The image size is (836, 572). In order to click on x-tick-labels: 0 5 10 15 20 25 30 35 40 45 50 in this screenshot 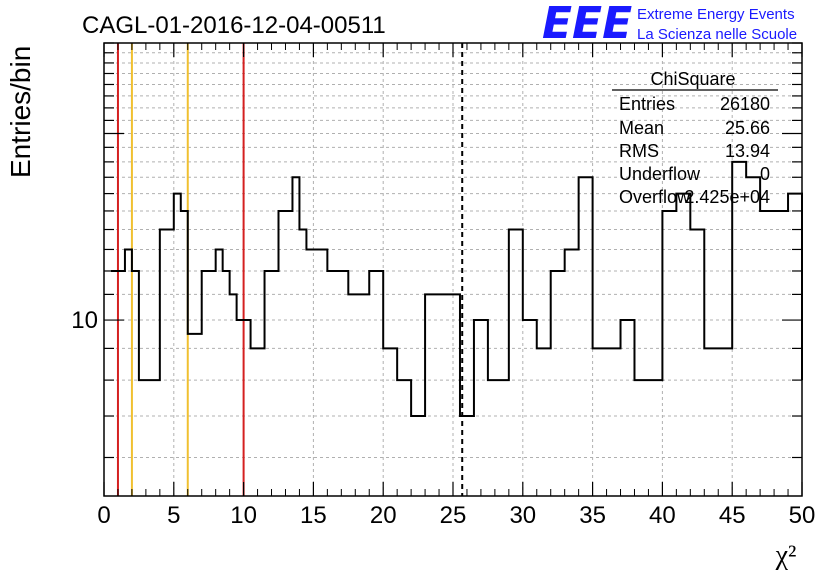, I will do `click(456, 515)`.